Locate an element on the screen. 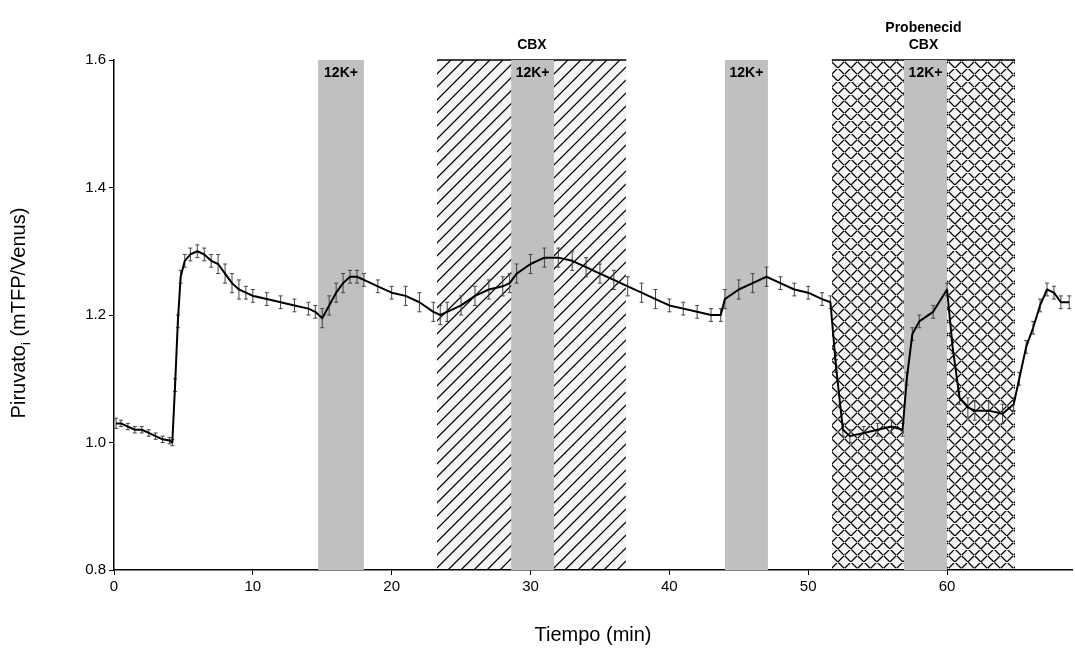  x-tick-label: 20 is located at coordinates (392, 586).